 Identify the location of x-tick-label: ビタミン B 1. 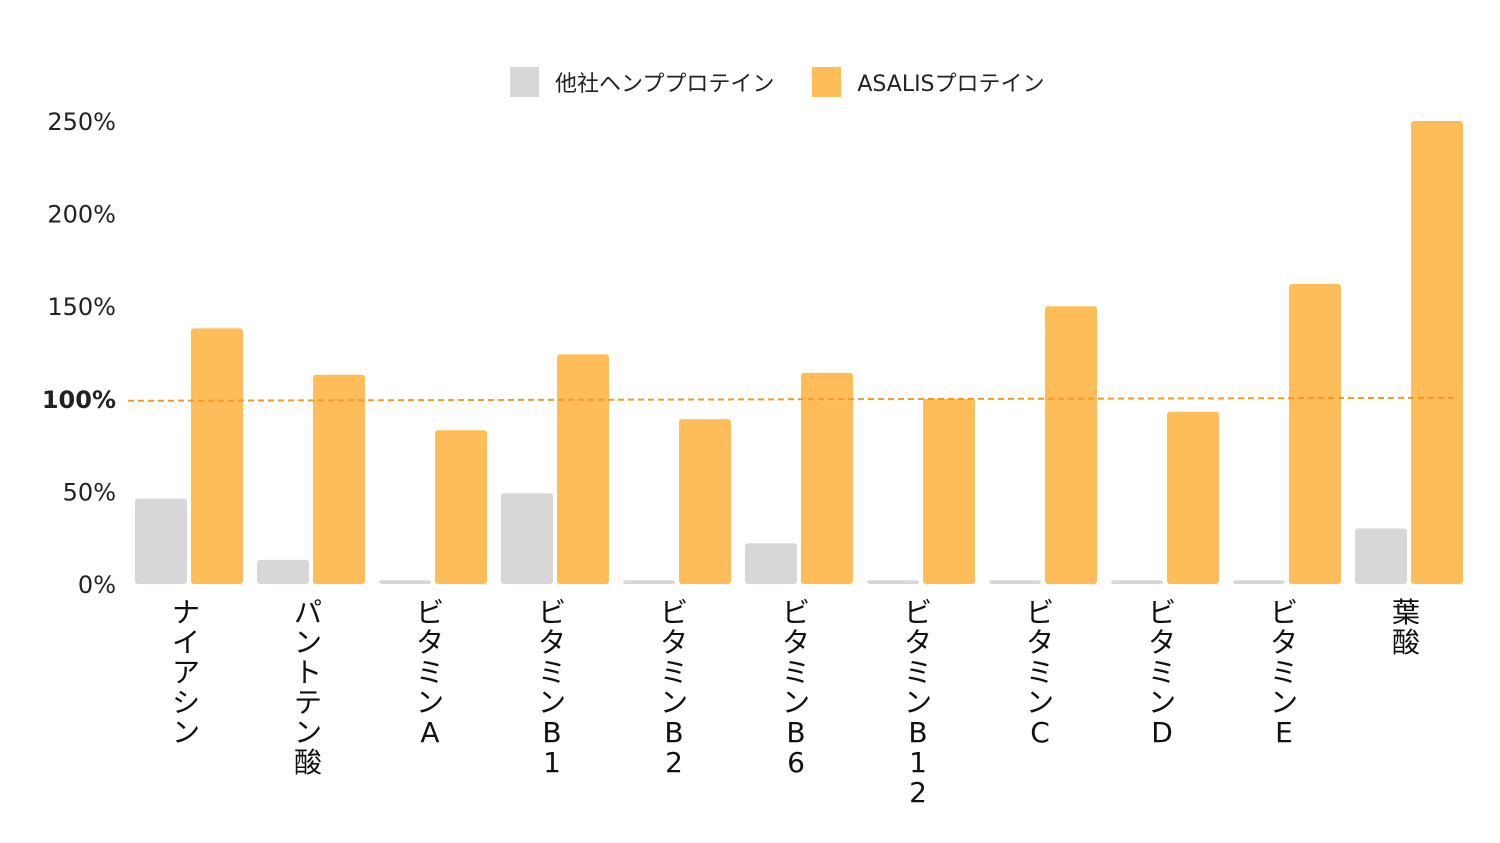
(552, 687).